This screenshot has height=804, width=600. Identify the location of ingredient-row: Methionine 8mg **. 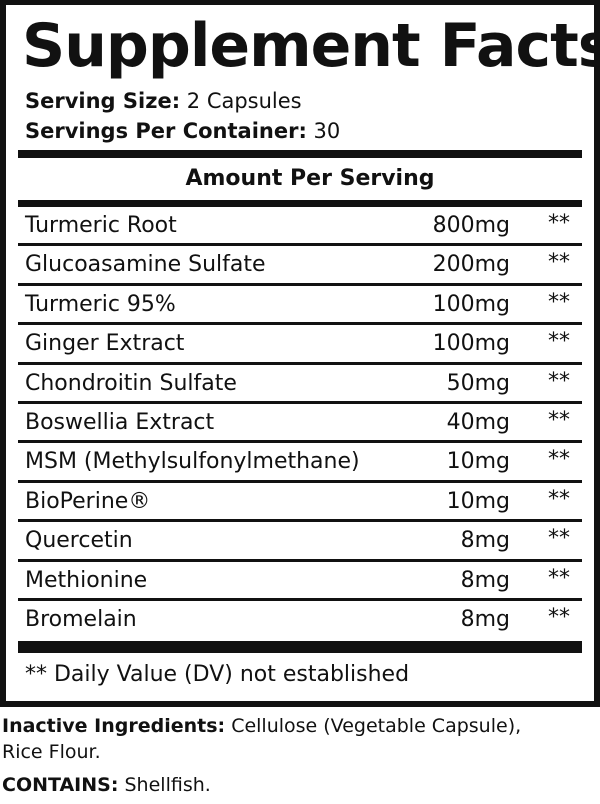
(300, 581).